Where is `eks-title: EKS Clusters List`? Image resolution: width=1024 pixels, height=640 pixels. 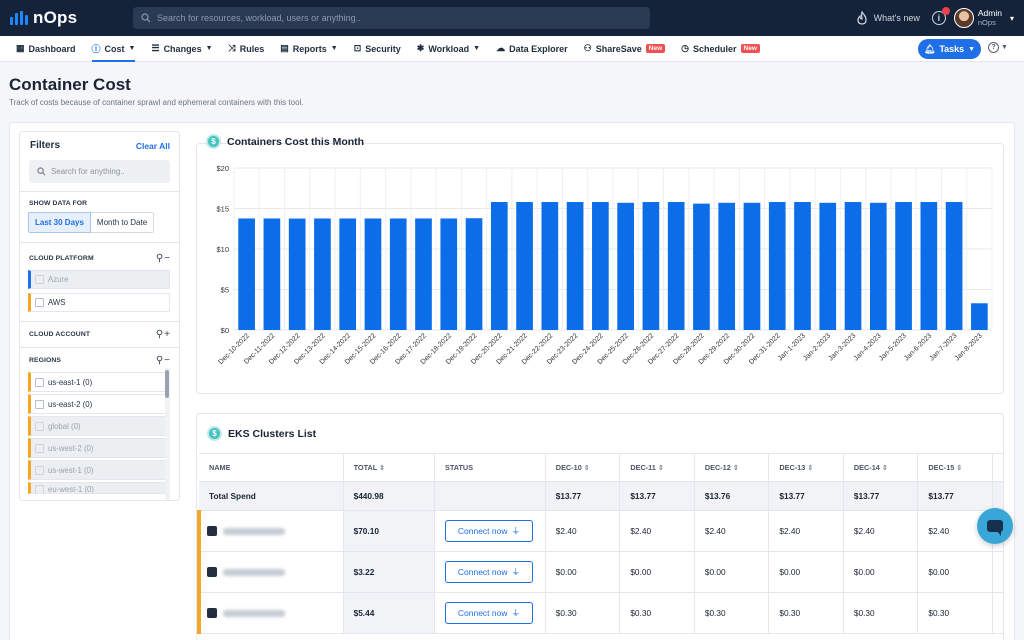
eks-title: EKS Clusters List is located at coordinates (272, 433).